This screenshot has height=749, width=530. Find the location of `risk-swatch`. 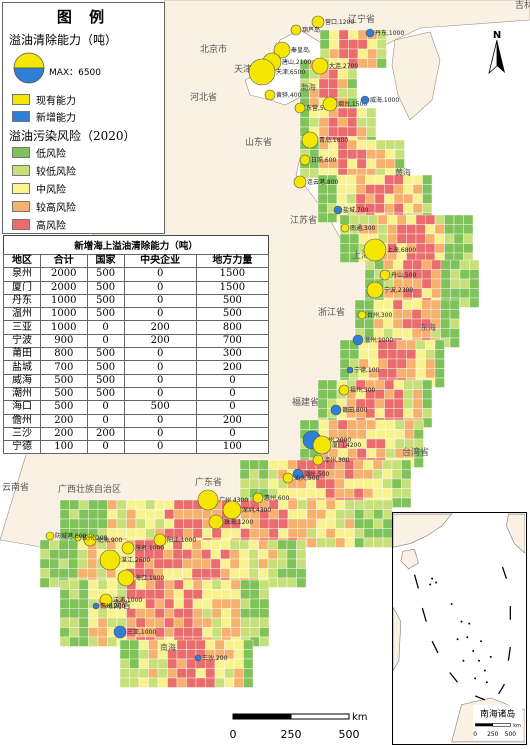

risk-swatch is located at coordinates (21, 152).